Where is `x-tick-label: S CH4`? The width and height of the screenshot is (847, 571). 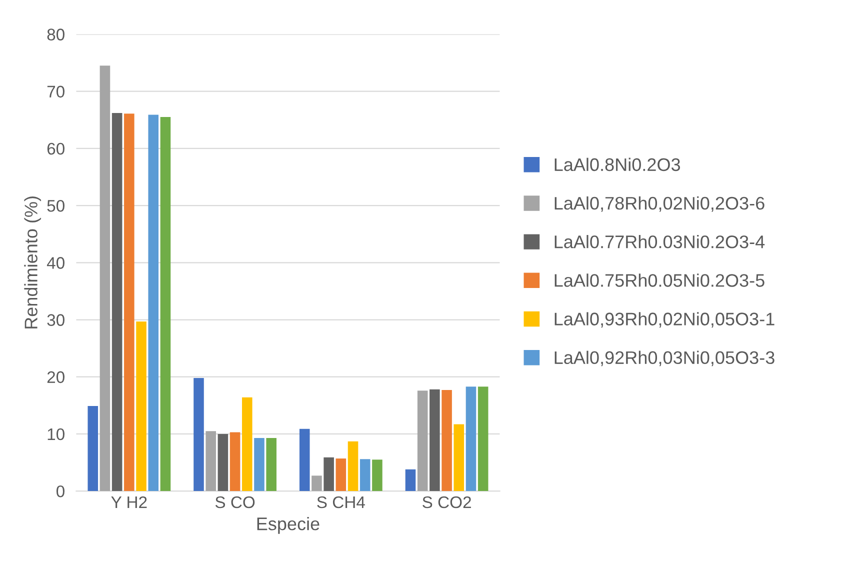 x-tick-label: S CH4 is located at coordinates (341, 502).